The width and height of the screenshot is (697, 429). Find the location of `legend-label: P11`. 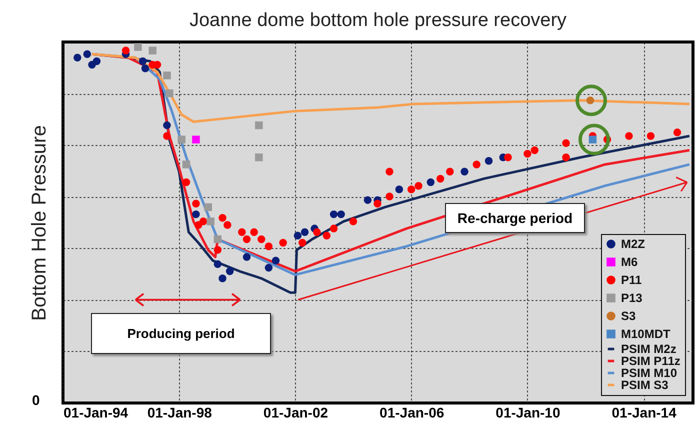

legend-label: P11 is located at coordinates (631, 280).